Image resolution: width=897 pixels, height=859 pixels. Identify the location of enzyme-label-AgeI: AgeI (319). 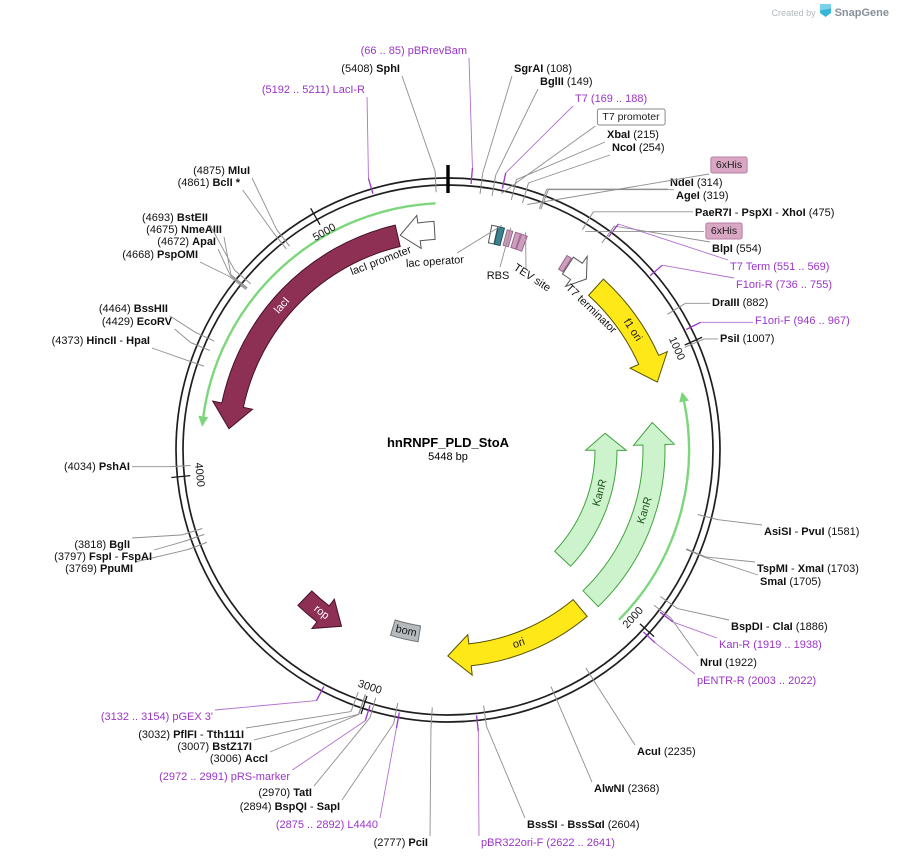
(634, 199).